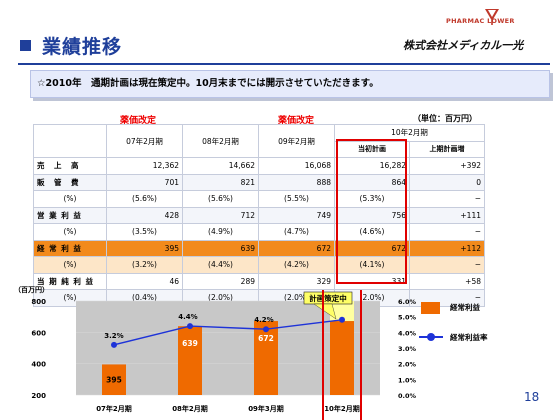 The image size is (560, 420). Describe the element at coordinates (228, 332) in the screenshot. I see `line-series` at that location.